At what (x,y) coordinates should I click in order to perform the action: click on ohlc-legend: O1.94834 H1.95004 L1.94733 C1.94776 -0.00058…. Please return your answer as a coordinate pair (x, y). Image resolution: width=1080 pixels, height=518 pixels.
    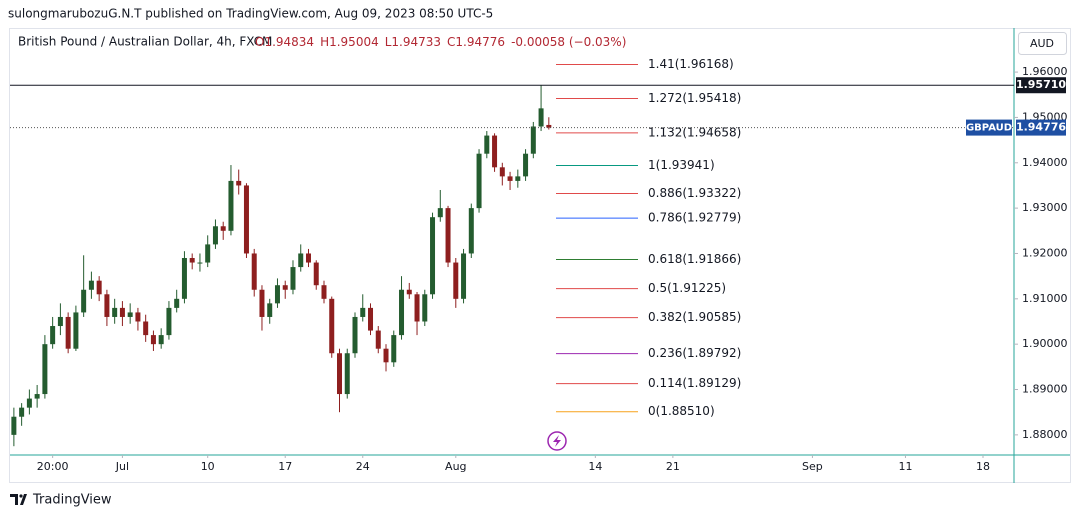
    Looking at the image, I should click on (440, 42).